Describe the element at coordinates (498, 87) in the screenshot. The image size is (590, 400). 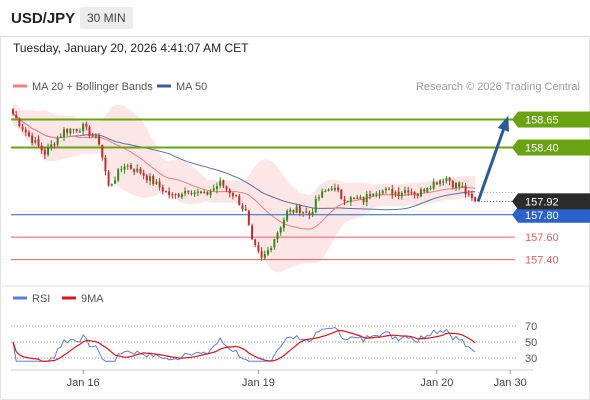
I see `watermark: Research © 2026 Trading Central` at that location.